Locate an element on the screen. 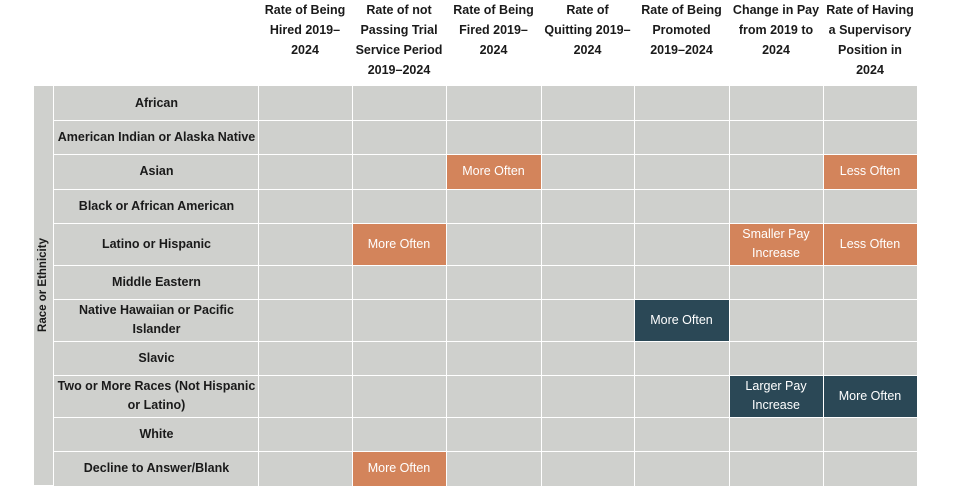 This screenshot has height=488, width=960. row-axis-strip is located at coordinates (43, 285).